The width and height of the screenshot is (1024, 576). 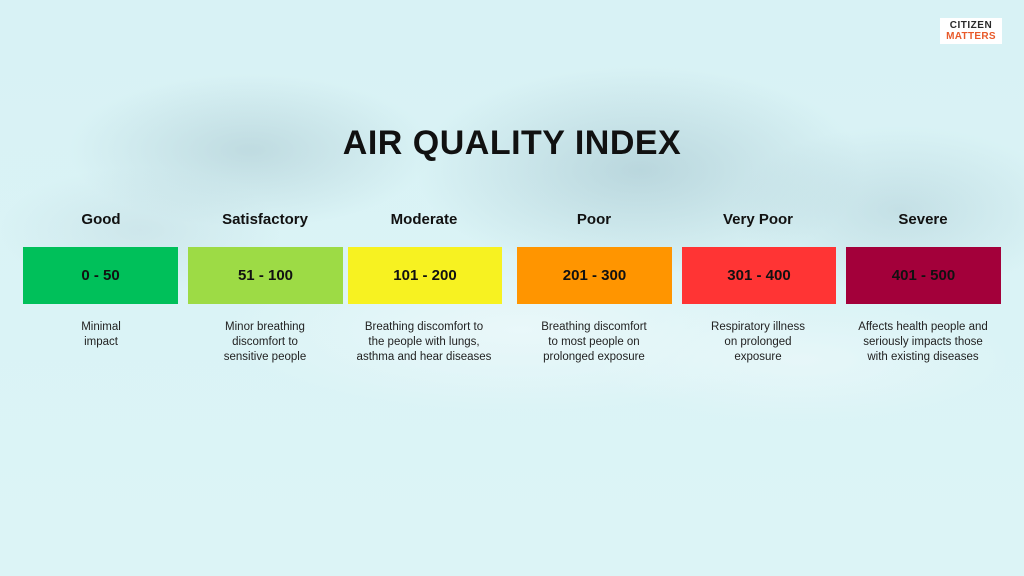 What do you see at coordinates (265, 219) in the screenshot?
I see `level-name: Satisfactory` at bounding box center [265, 219].